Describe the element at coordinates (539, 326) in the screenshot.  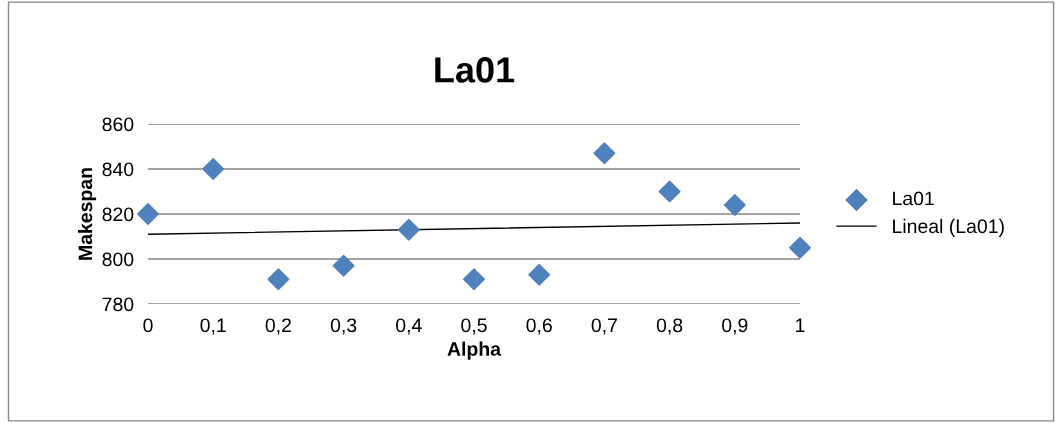
I see `x-tick-label: 0,6` at that location.